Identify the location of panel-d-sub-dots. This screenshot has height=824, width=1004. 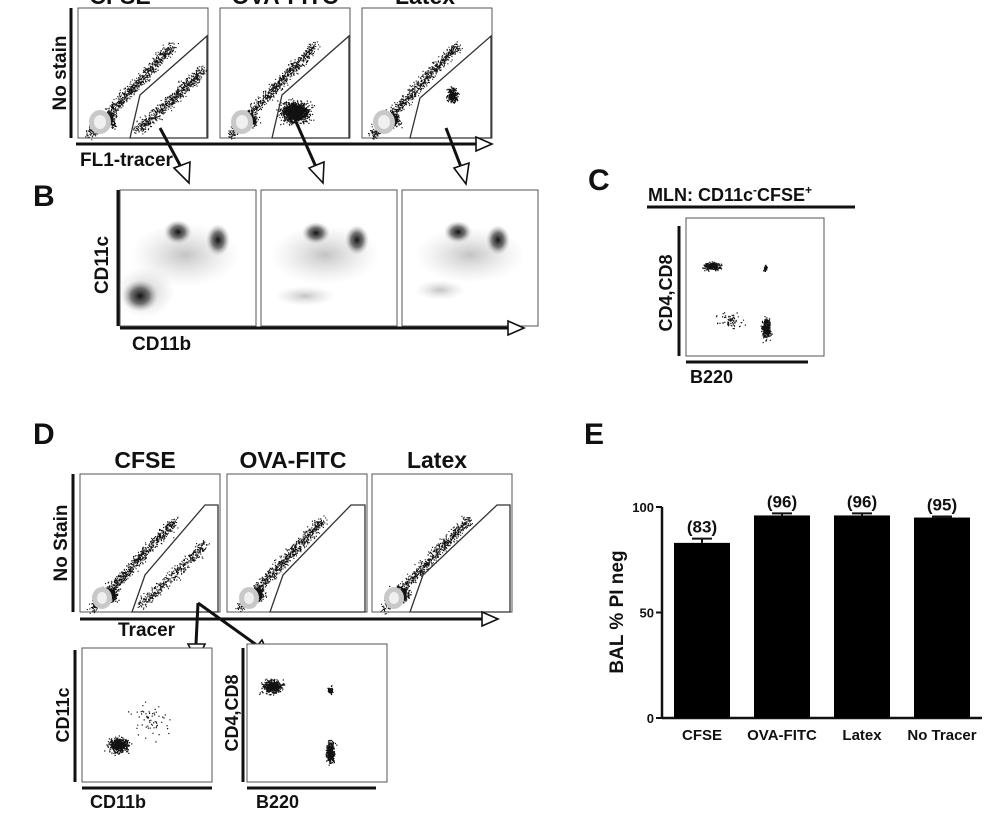
(221, 722).